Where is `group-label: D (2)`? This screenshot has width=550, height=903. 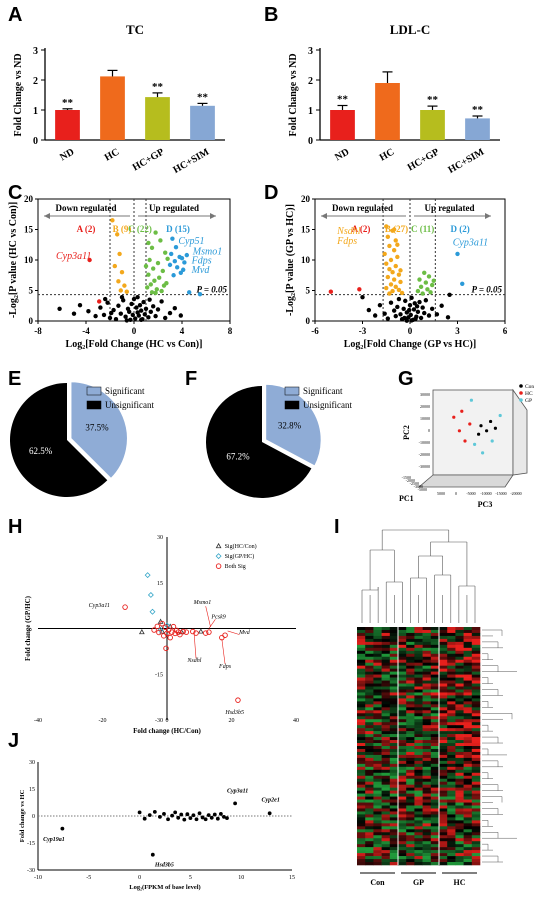 group-label: D (2) is located at coordinates (460, 229).